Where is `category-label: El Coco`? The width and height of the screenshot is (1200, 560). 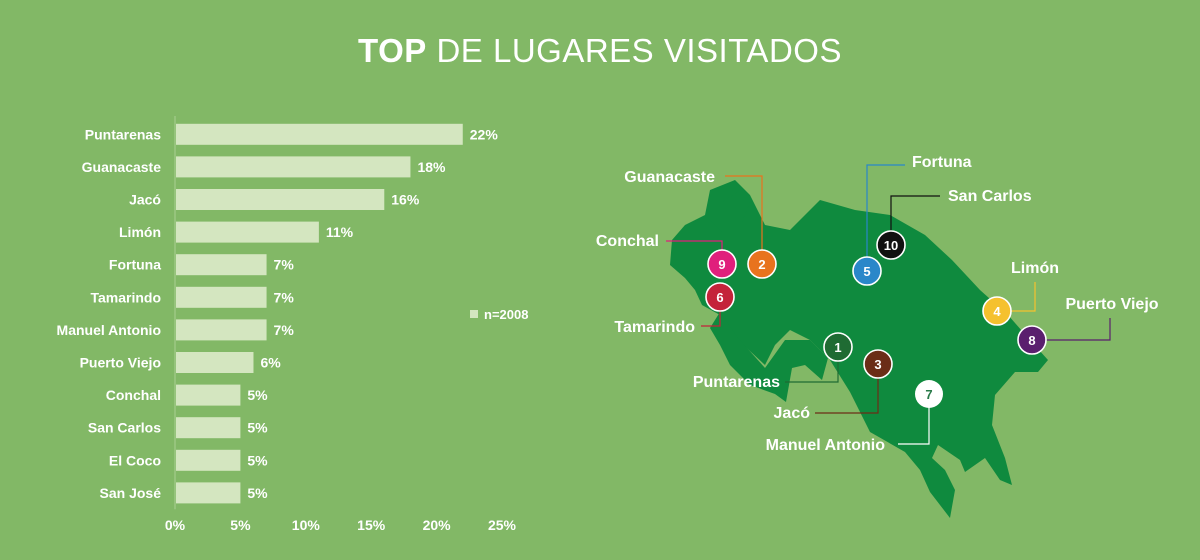 category-label: El Coco is located at coordinates (135, 460).